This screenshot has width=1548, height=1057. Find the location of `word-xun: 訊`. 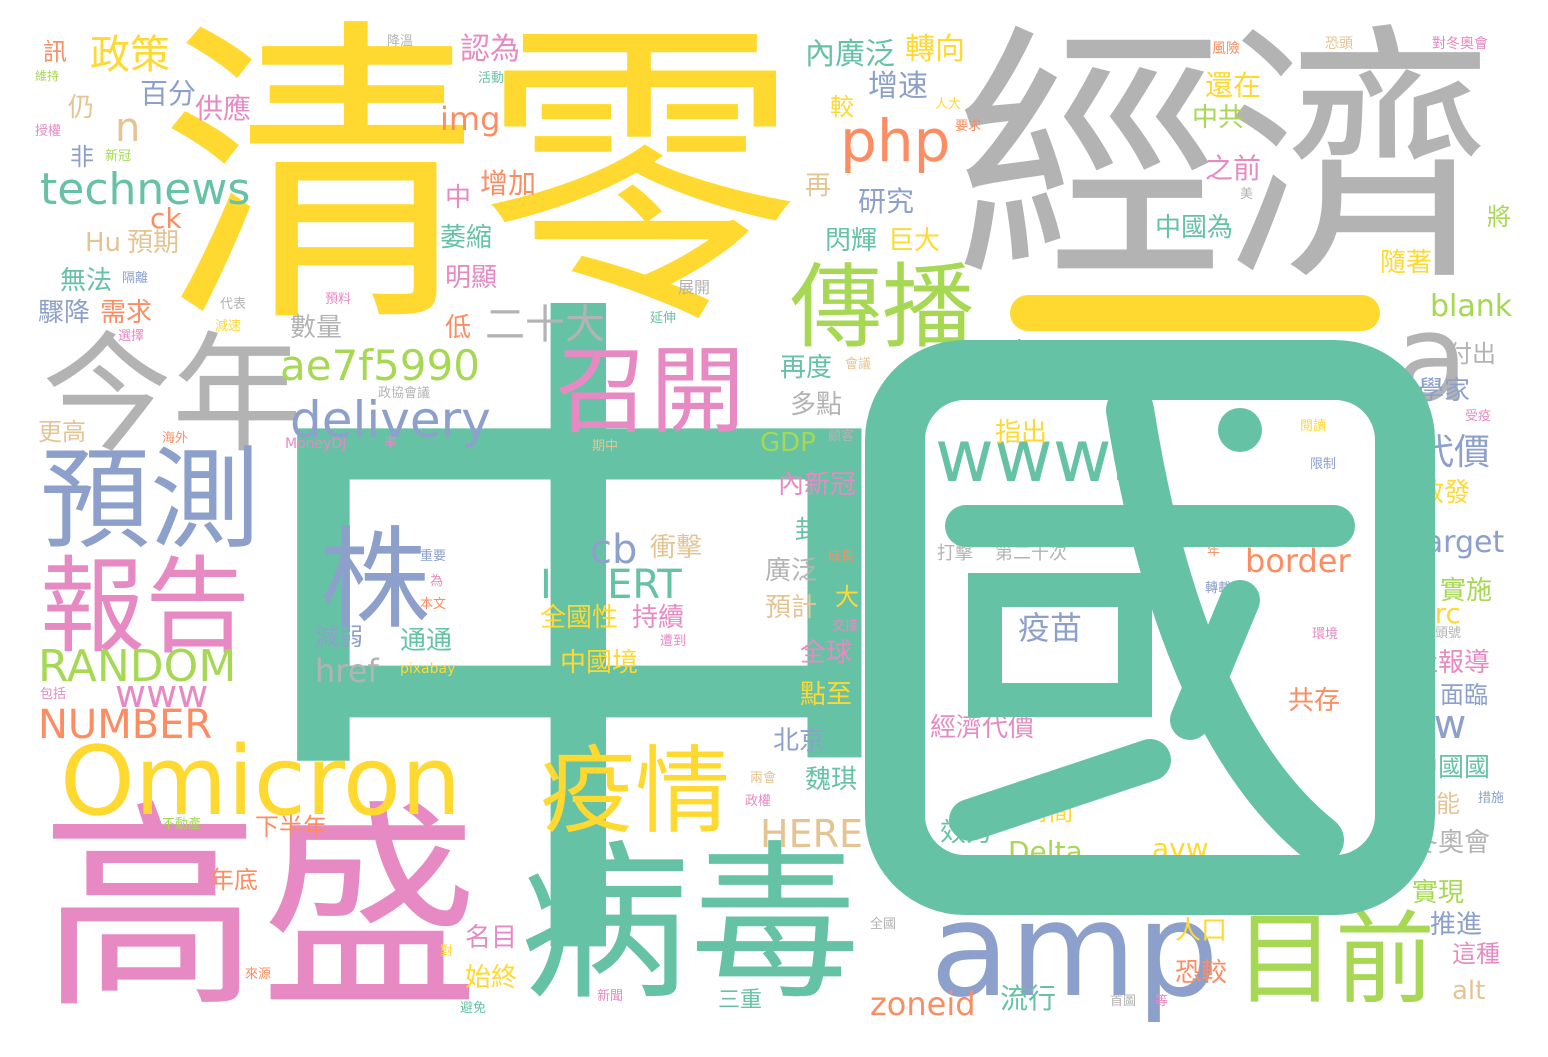

word-xun: 訊 is located at coordinates (55, 52).